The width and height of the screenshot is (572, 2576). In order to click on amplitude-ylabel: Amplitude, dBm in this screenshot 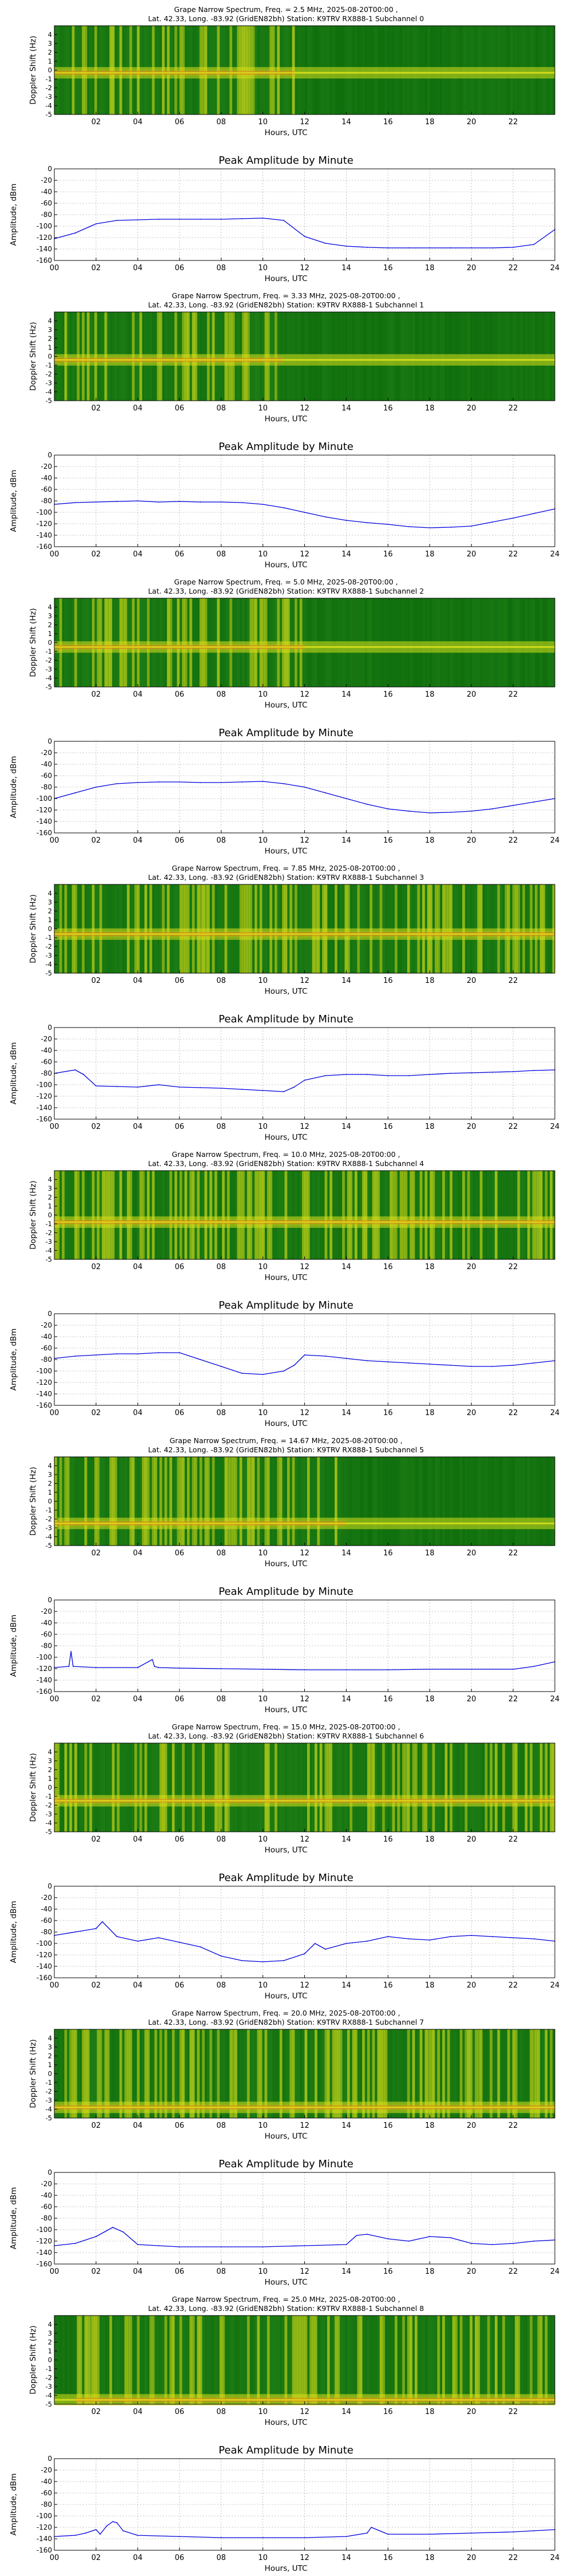, I will do `click(13, 1360)`.